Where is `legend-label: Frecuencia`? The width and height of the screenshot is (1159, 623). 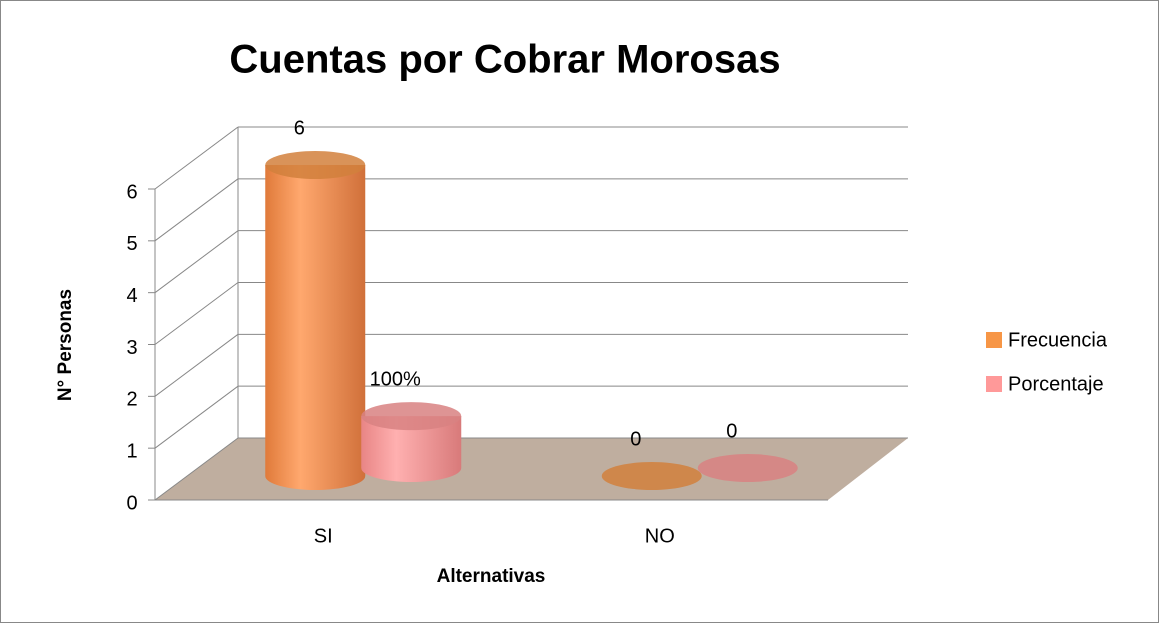 legend-label: Frecuencia is located at coordinates (1058, 340).